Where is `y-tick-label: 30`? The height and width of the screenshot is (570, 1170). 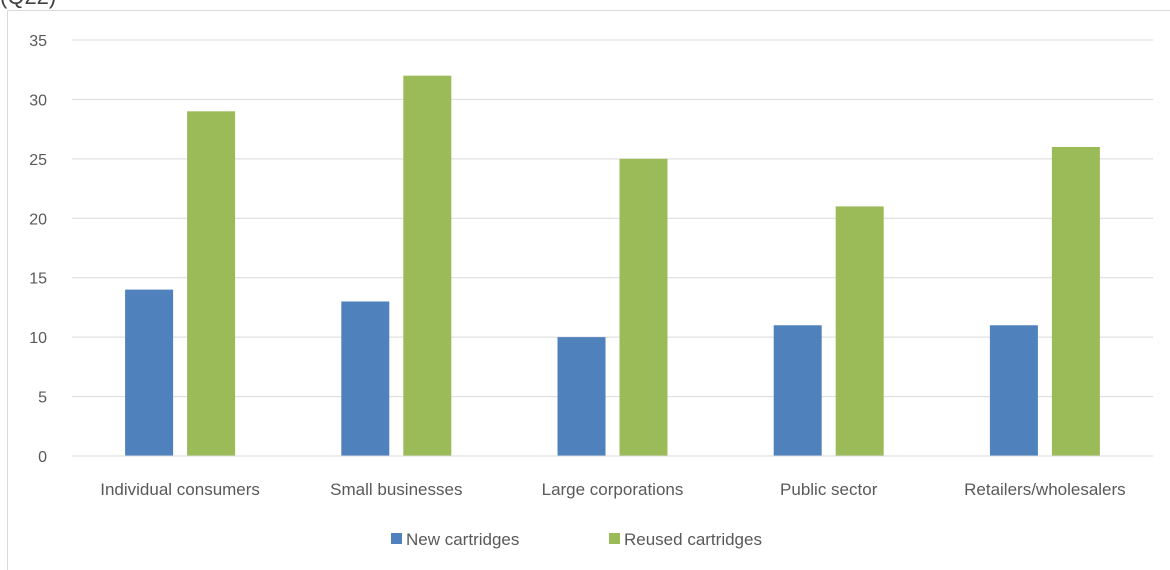 y-tick-label: 30 is located at coordinates (38, 100).